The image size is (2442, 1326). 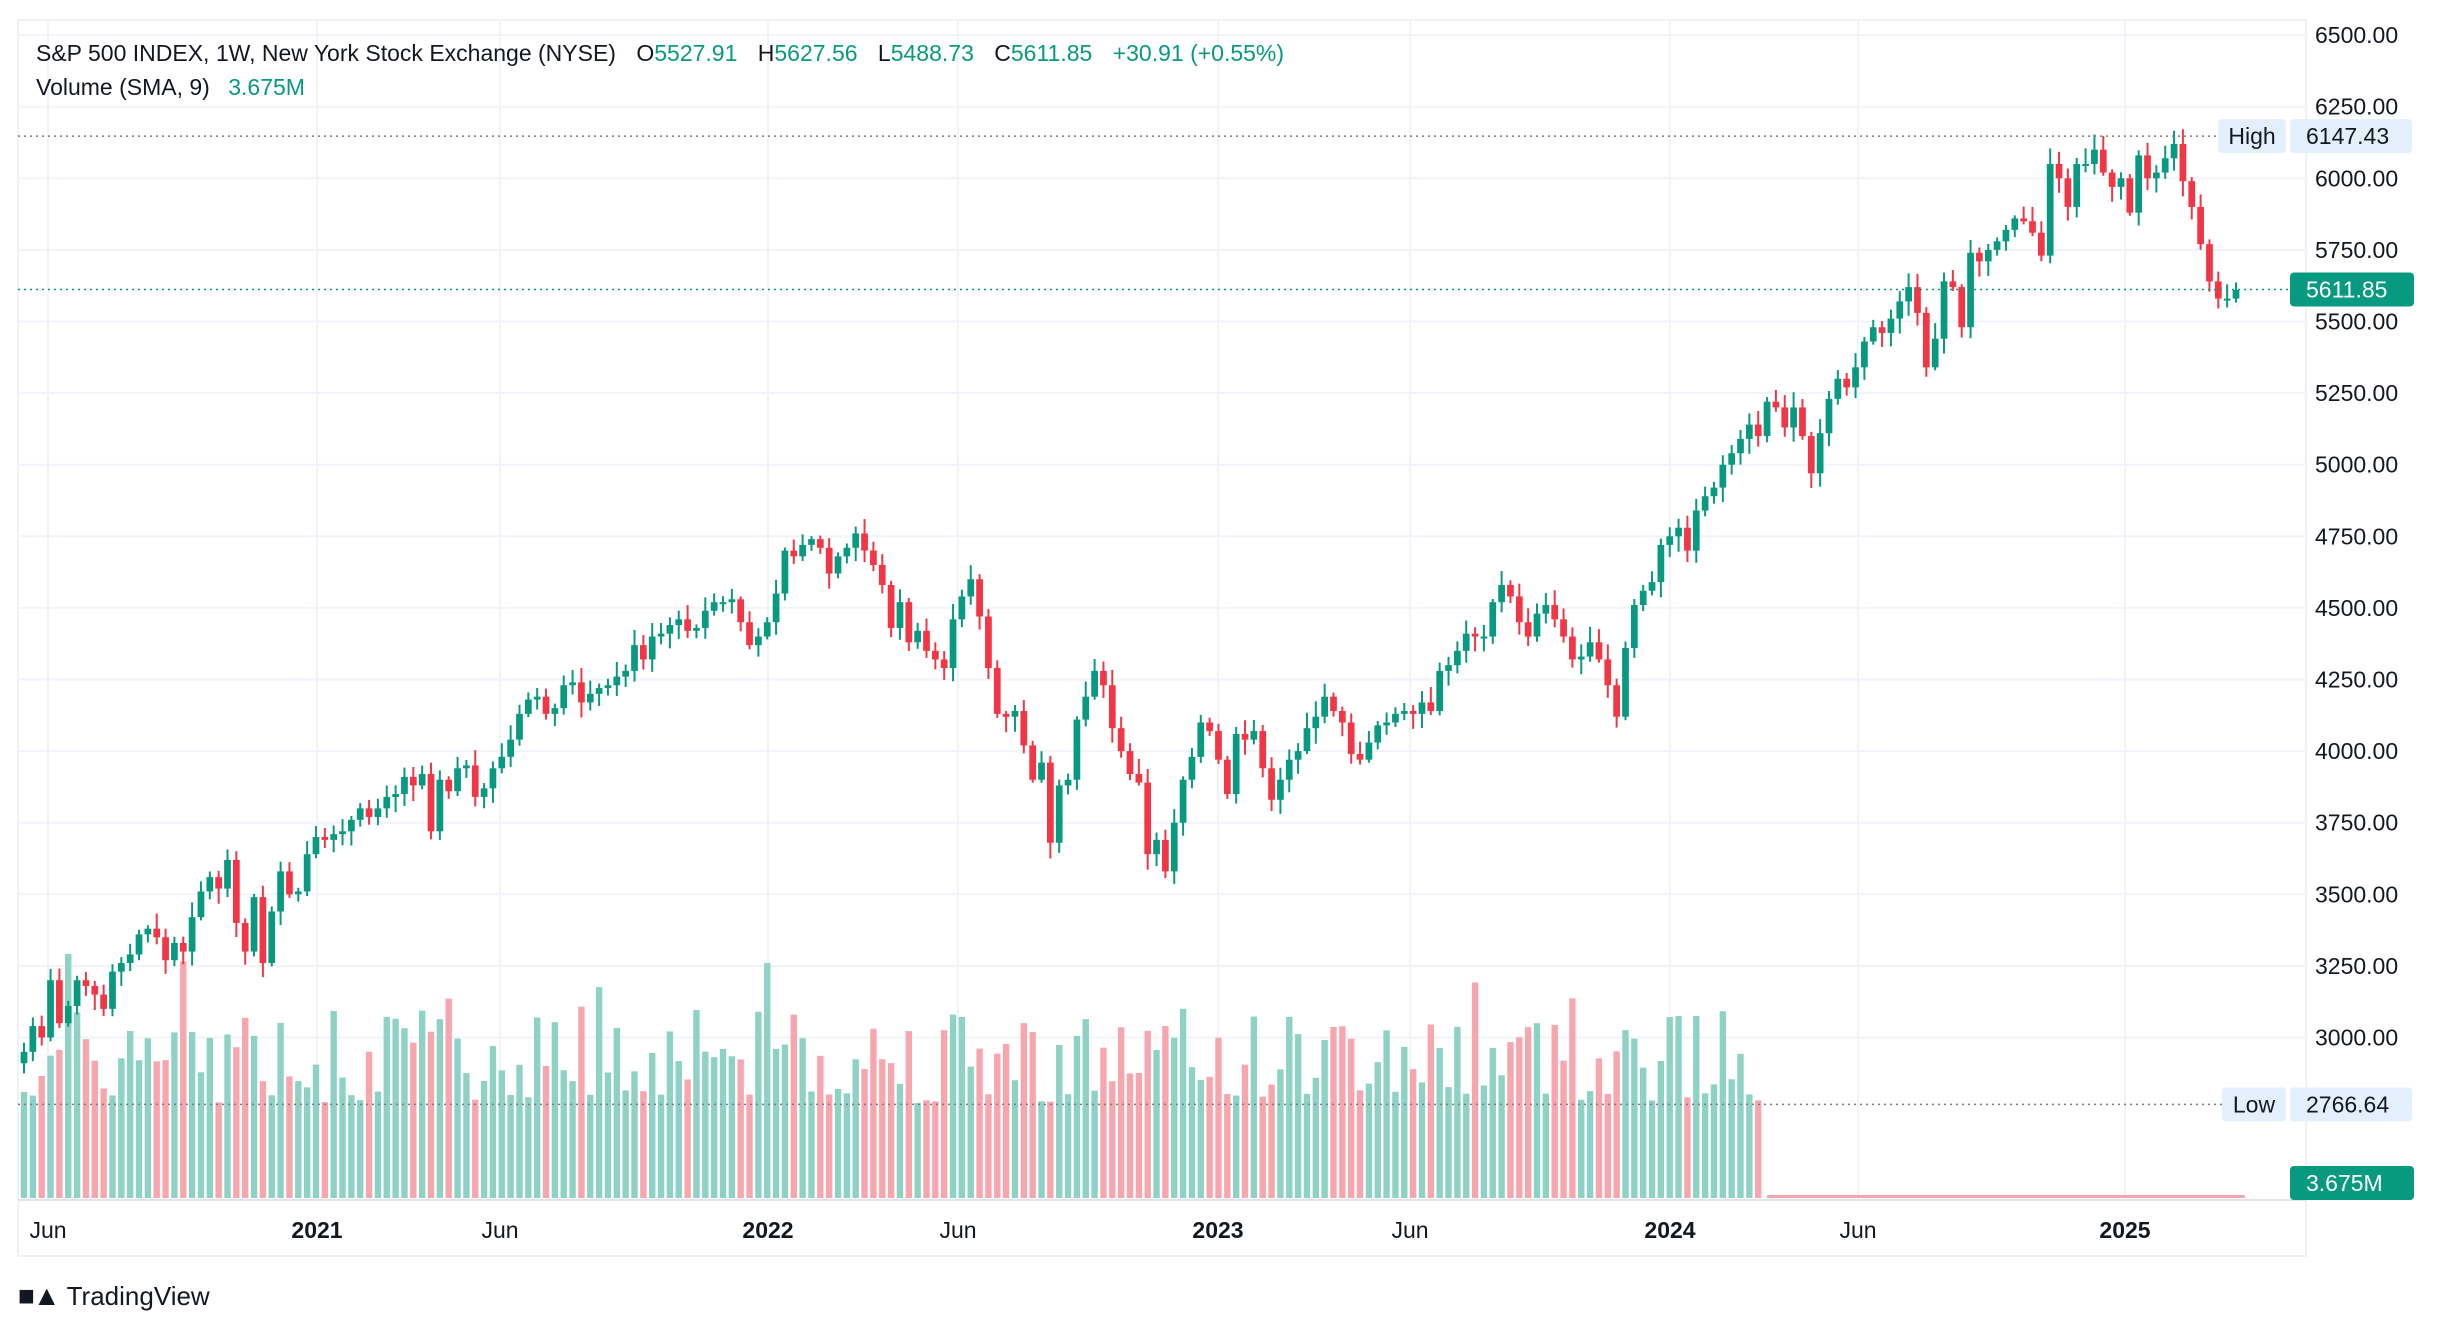 What do you see at coordinates (1162, 1221) in the screenshot?
I see `time-axis: Jun 2021 Jun 2022 Jun 2023 Jun 2024 Jun 2025` at bounding box center [1162, 1221].